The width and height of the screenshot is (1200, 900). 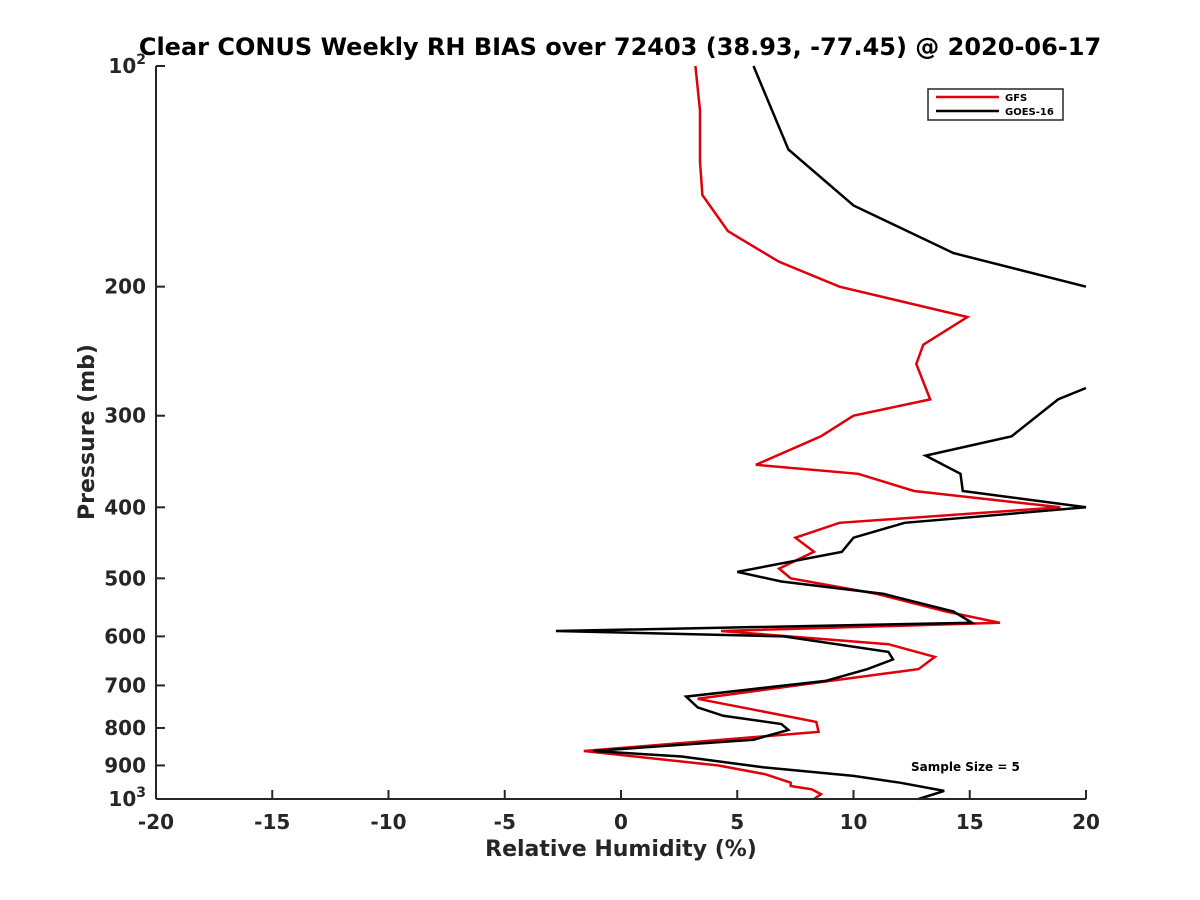 I want to click on x-tick-label: -15, so click(x=272, y=822).